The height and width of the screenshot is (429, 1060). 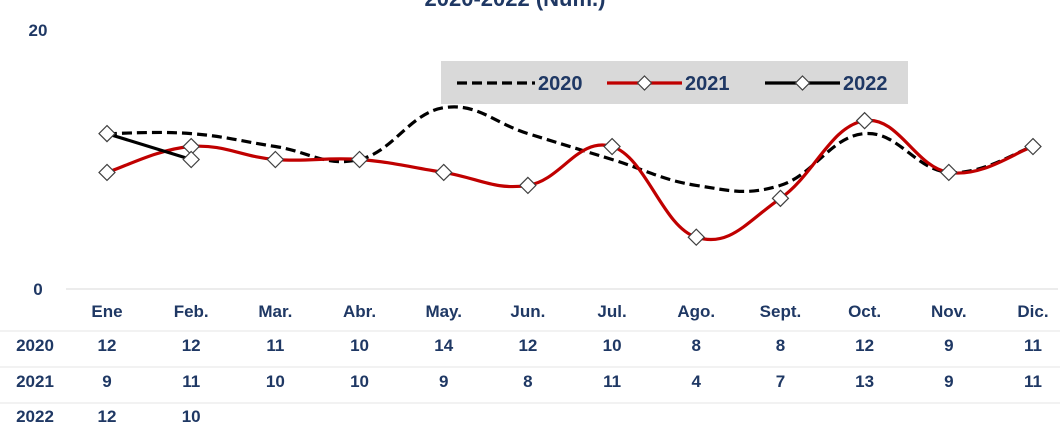 I want to click on y-axis: 0 20, so click(x=38, y=160).